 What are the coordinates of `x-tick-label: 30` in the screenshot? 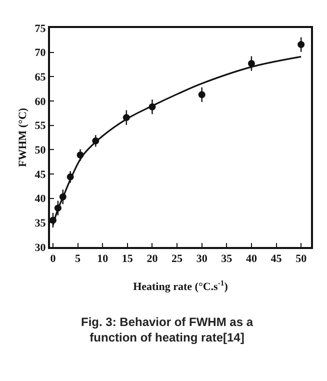 It's located at (202, 259).